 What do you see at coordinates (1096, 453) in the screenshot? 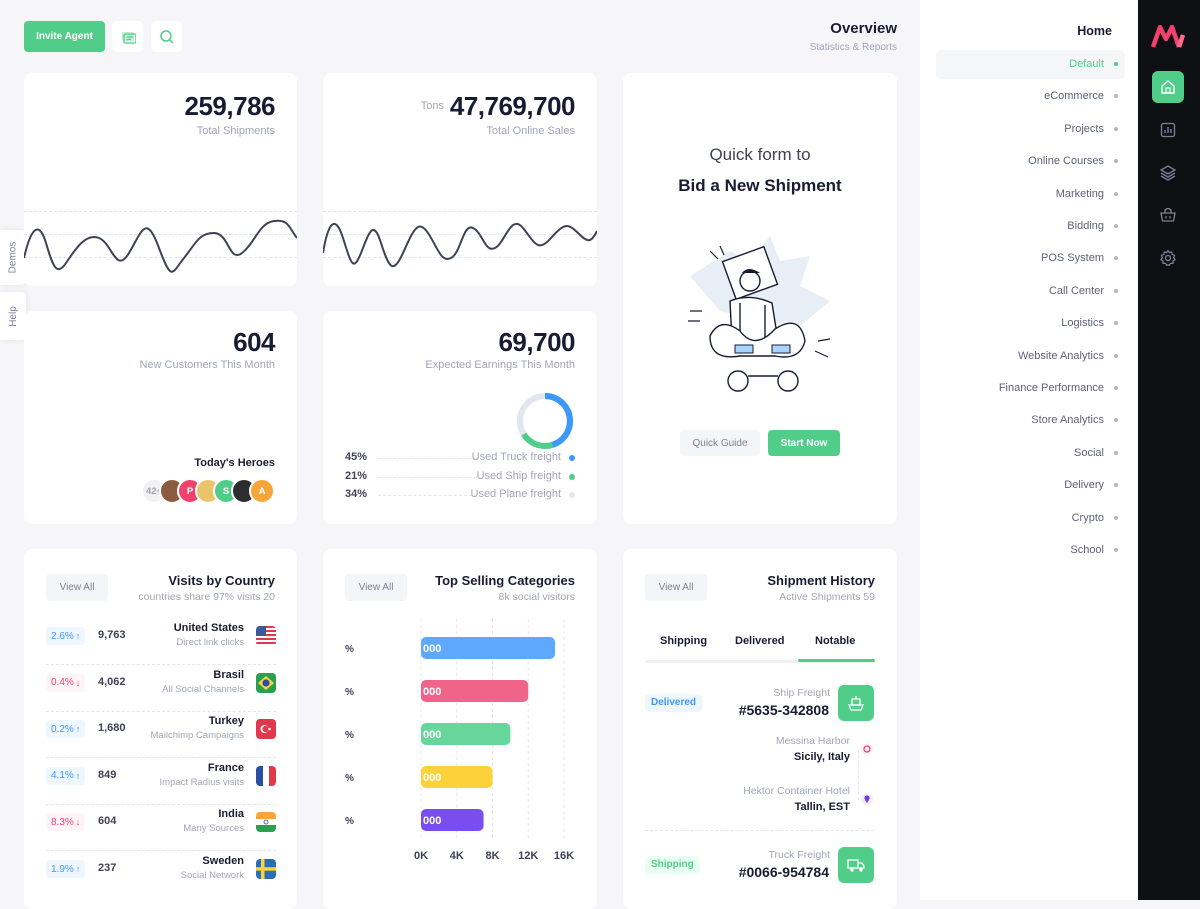
I see `menu-item-social: Social` at bounding box center [1096, 453].